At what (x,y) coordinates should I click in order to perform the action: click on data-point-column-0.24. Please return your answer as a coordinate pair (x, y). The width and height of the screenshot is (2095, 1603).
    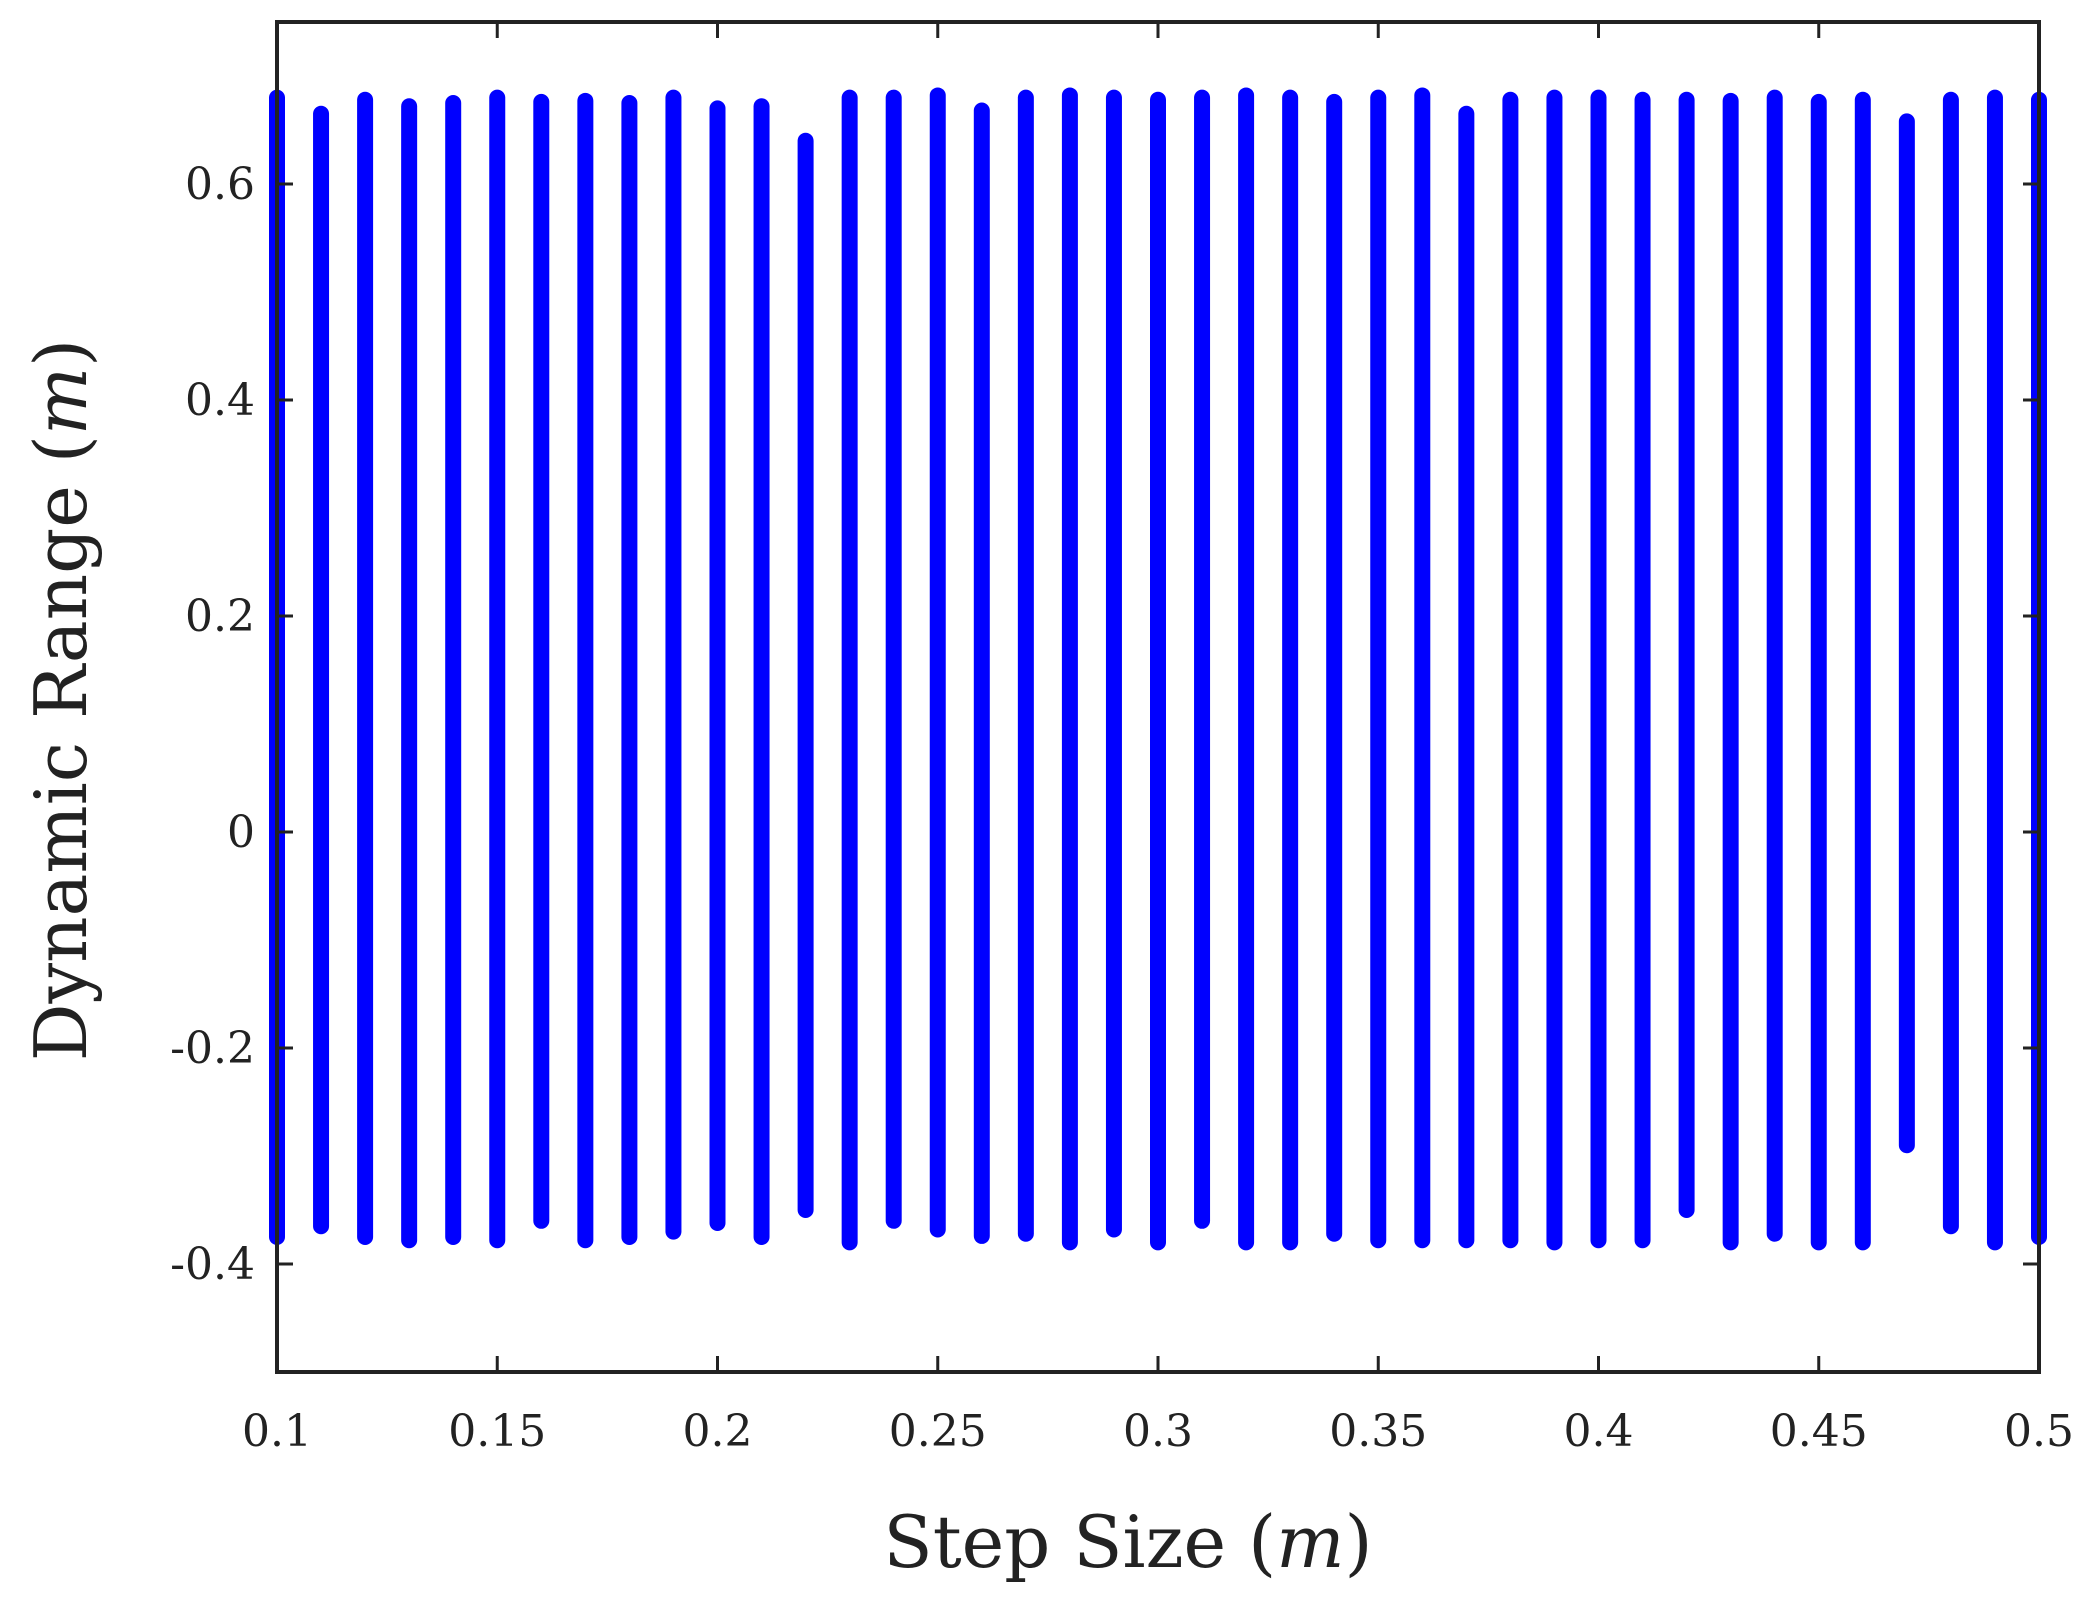
    Looking at the image, I should click on (893, 659).